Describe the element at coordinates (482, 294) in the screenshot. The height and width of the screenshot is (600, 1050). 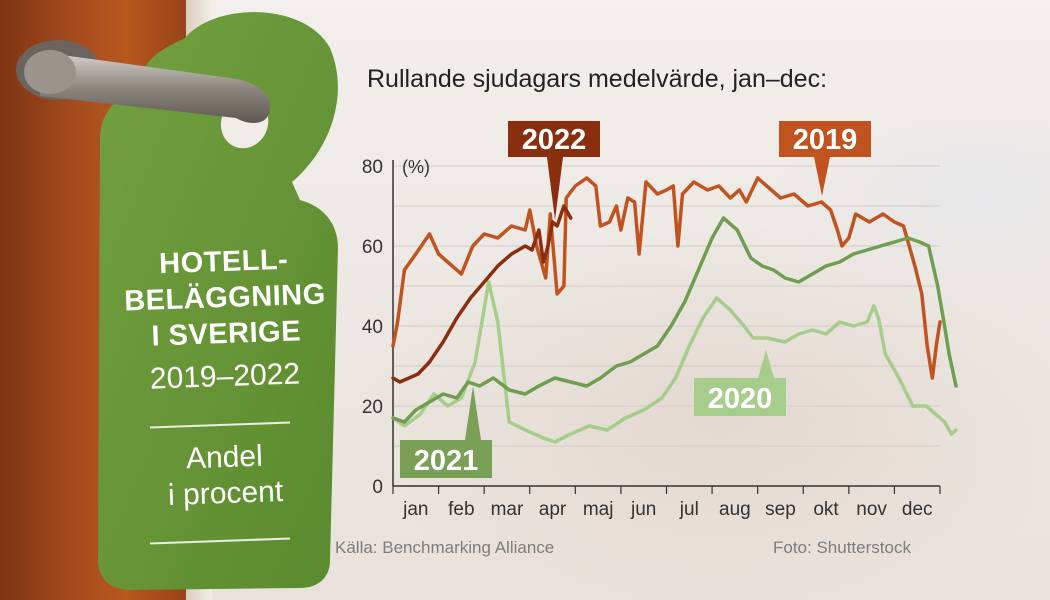
I see `series-line-2022` at that location.